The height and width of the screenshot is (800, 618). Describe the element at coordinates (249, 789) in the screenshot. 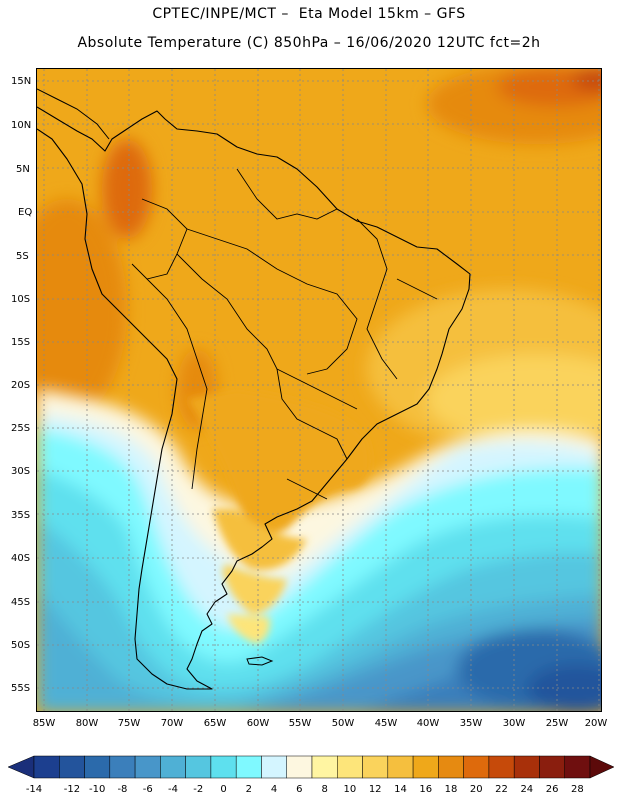

I see `colorbar-tick-label: 2` at that location.